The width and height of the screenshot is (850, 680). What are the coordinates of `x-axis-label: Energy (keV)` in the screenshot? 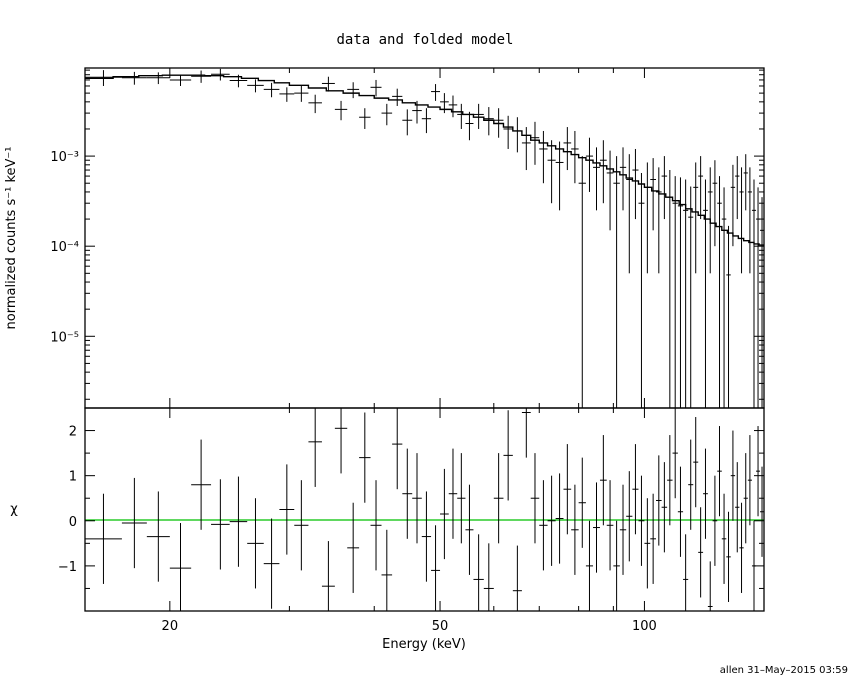 It's located at (424, 644).